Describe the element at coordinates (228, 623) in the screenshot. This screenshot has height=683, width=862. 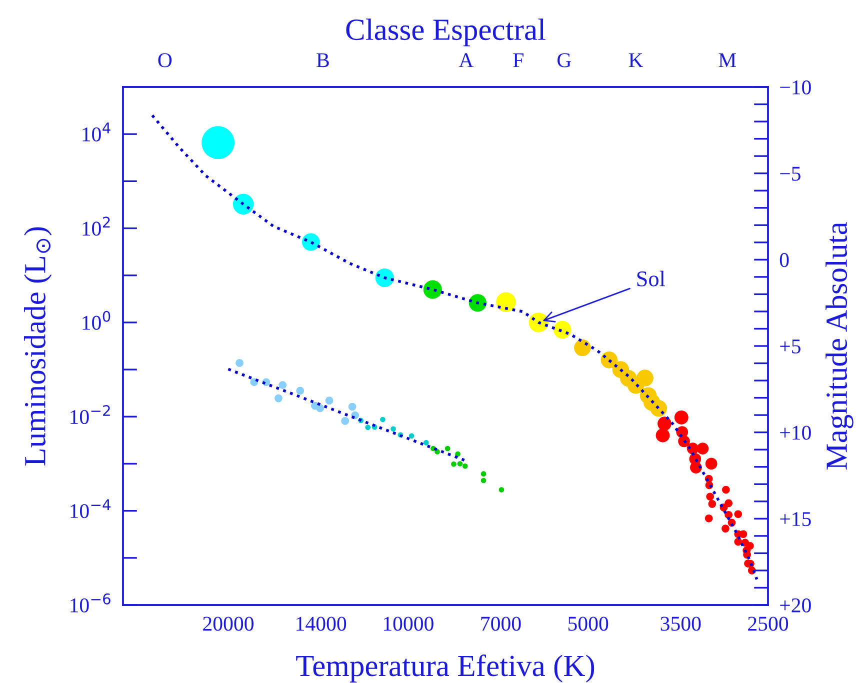
I see `x-tick-label: 20000` at that location.